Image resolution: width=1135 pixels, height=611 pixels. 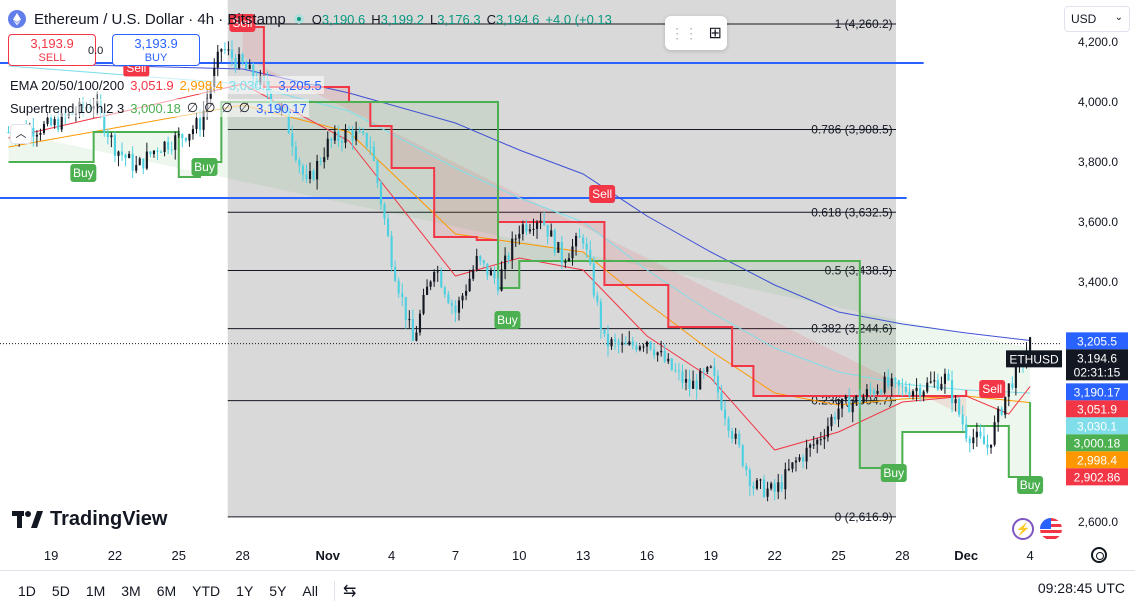 What do you see at coordinates (96, 51) in the screenshot?
I see `spread-value: 0.0` at bounding box center [96, 51].